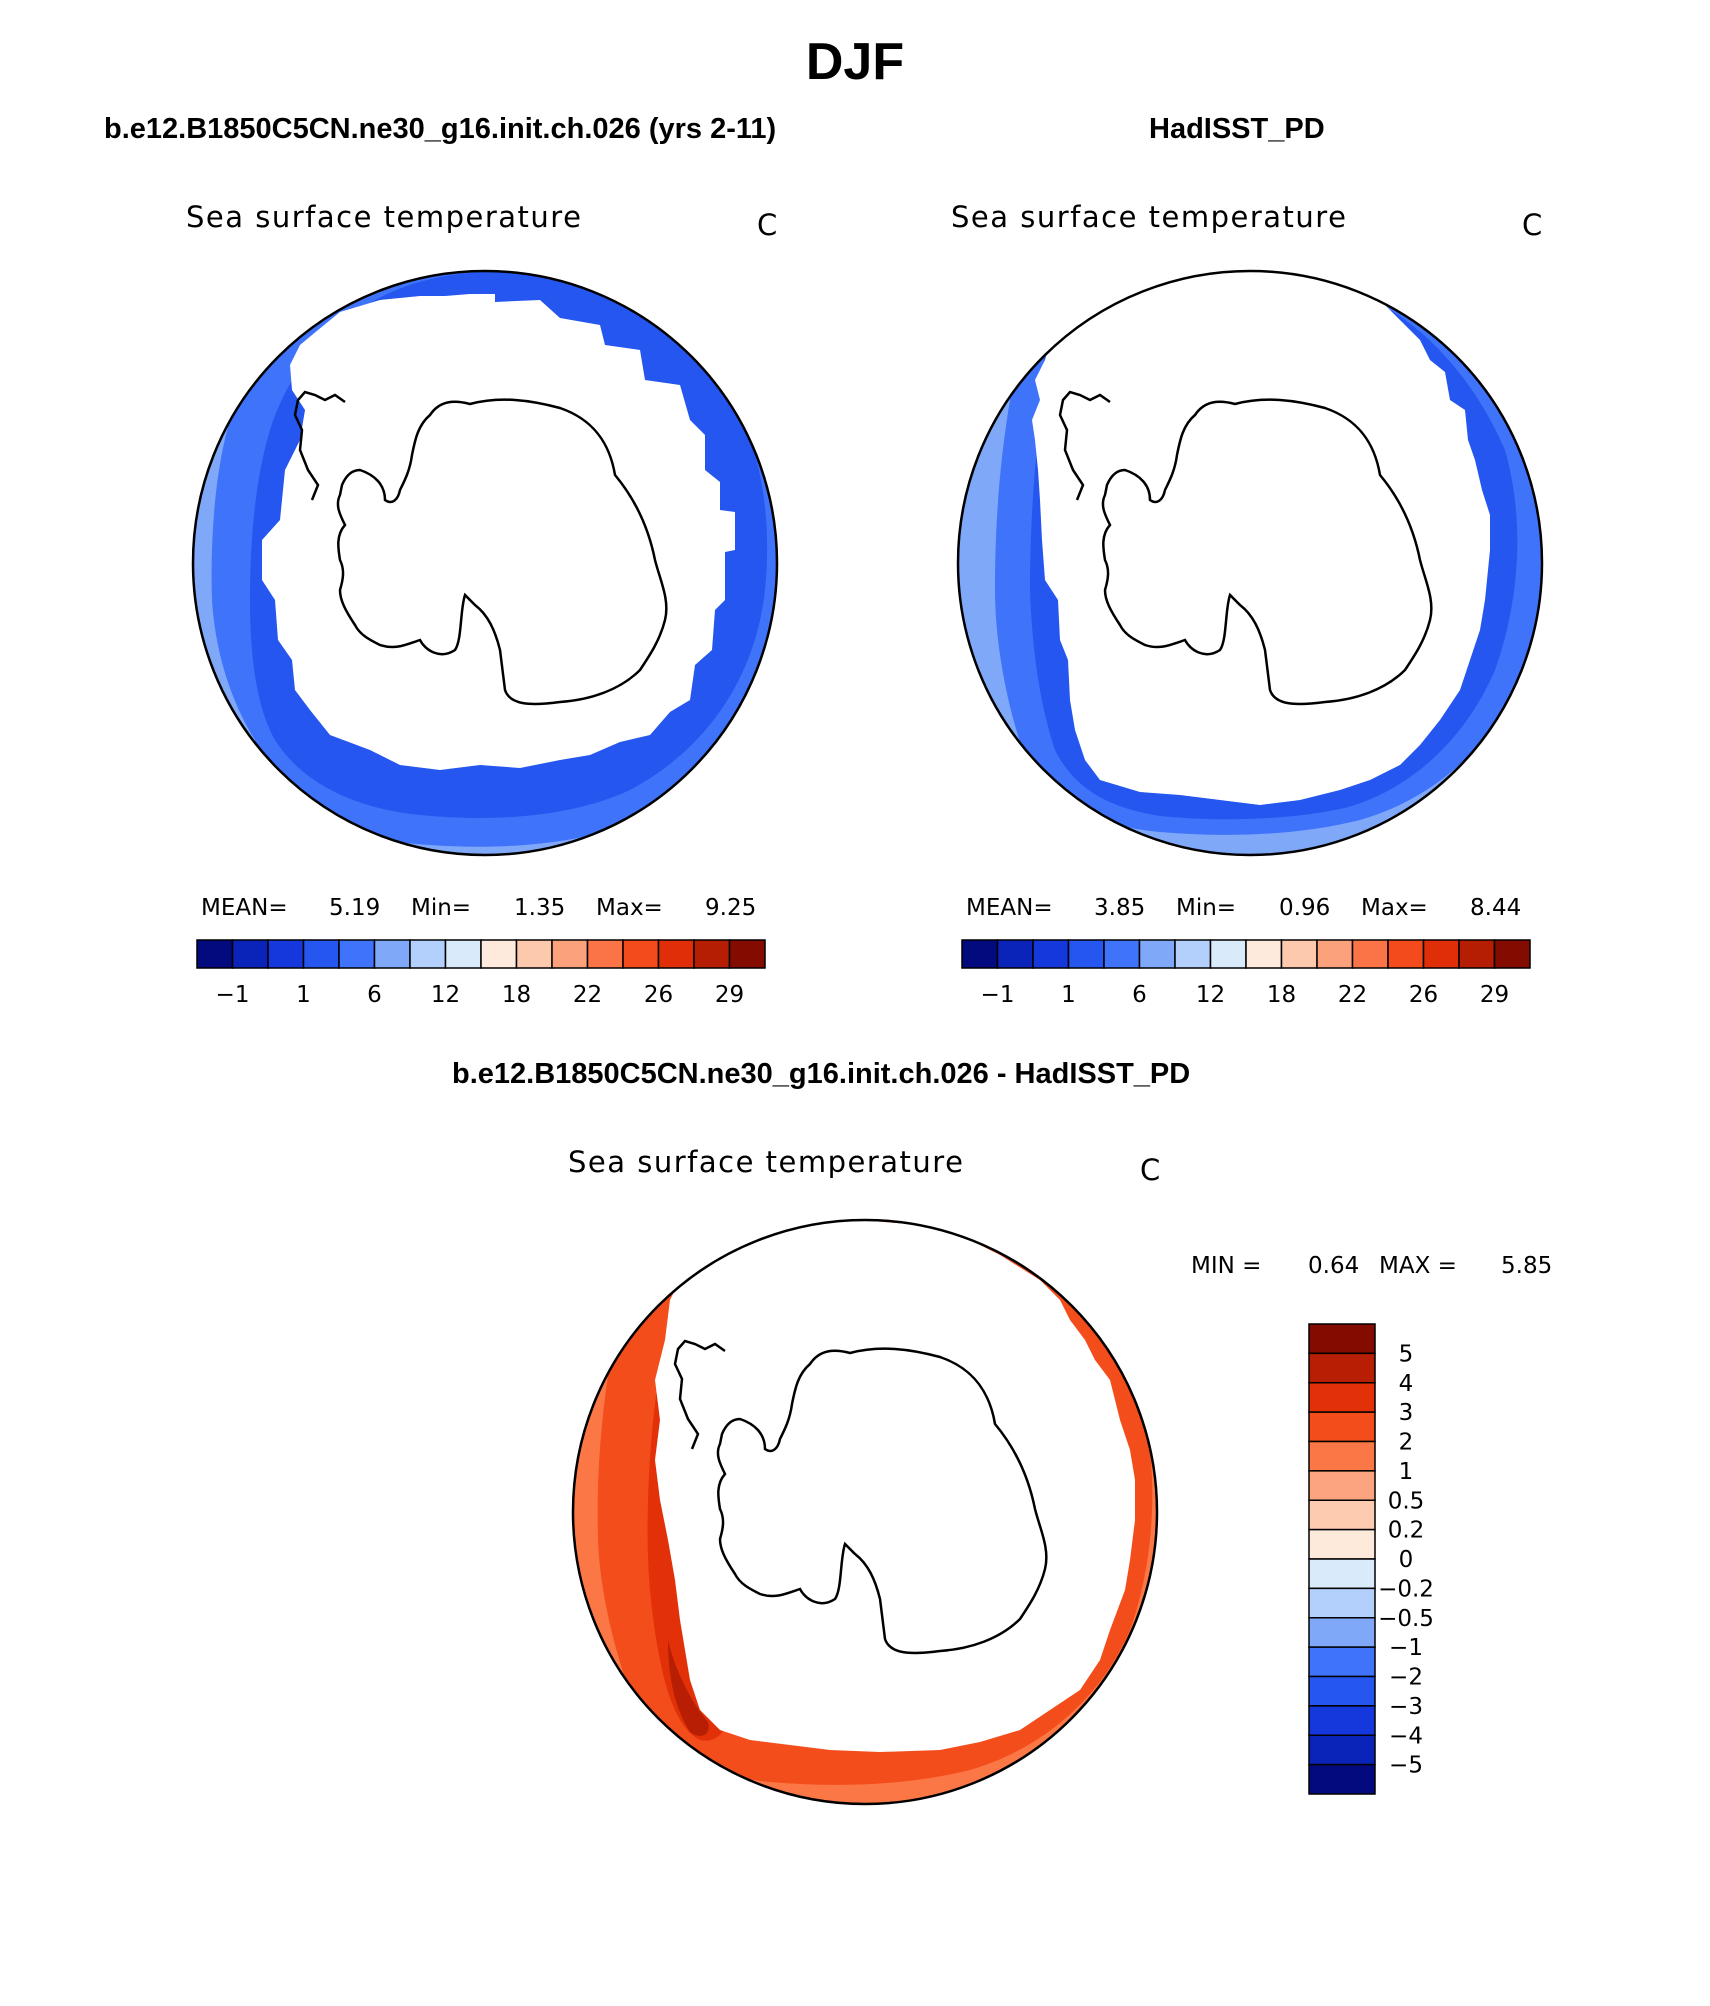 This screenshot has width=1710, height=2006. I want to click on diff-colorbar: 5 4 3 2 1 0.5 0.2 0 −0.2 −0.5 −1 −2 −3 −4 −5, so click(1371, 1559).